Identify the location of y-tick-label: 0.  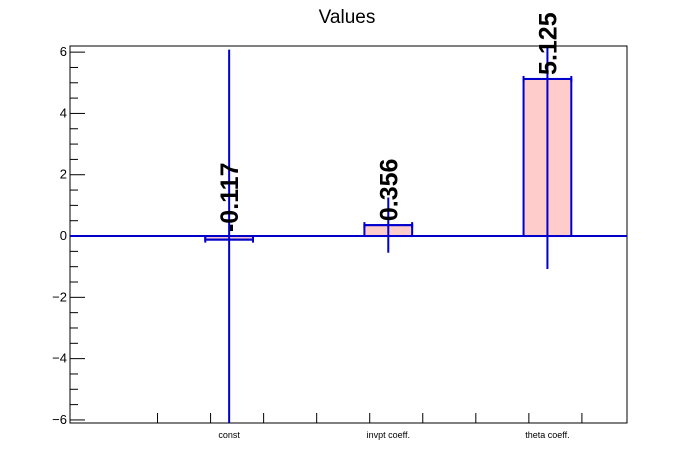
(63, 235).